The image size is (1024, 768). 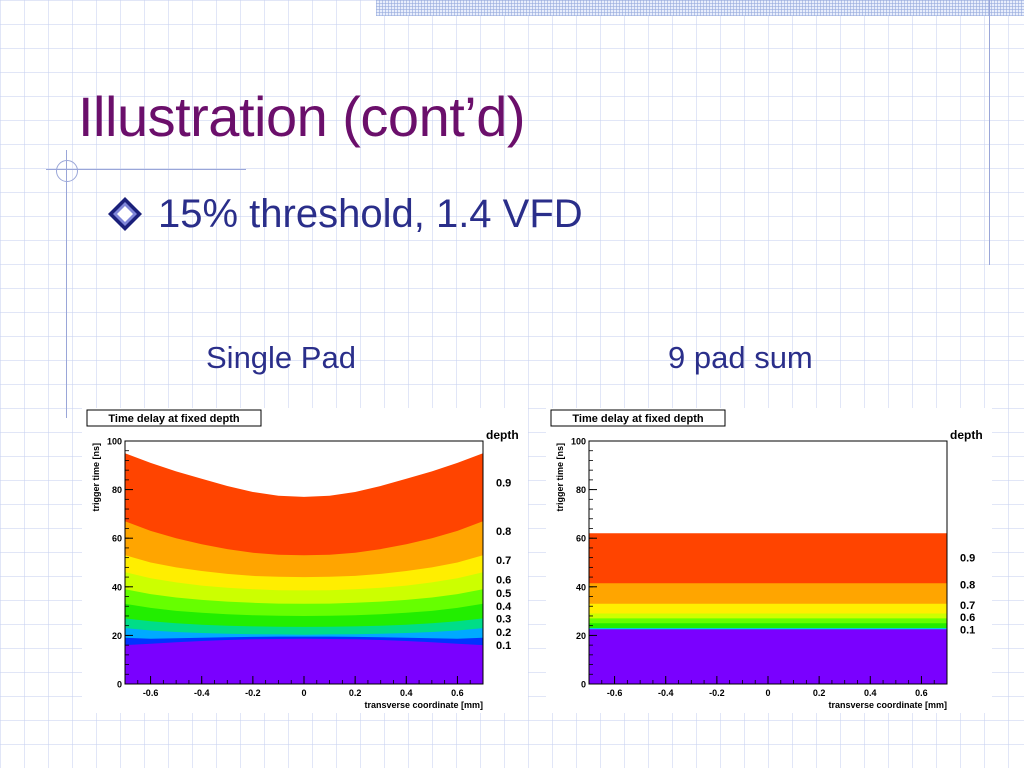 I want to click on bullet-item: 15% threshold, 1.4 VFD, so click(x=344, y=214).